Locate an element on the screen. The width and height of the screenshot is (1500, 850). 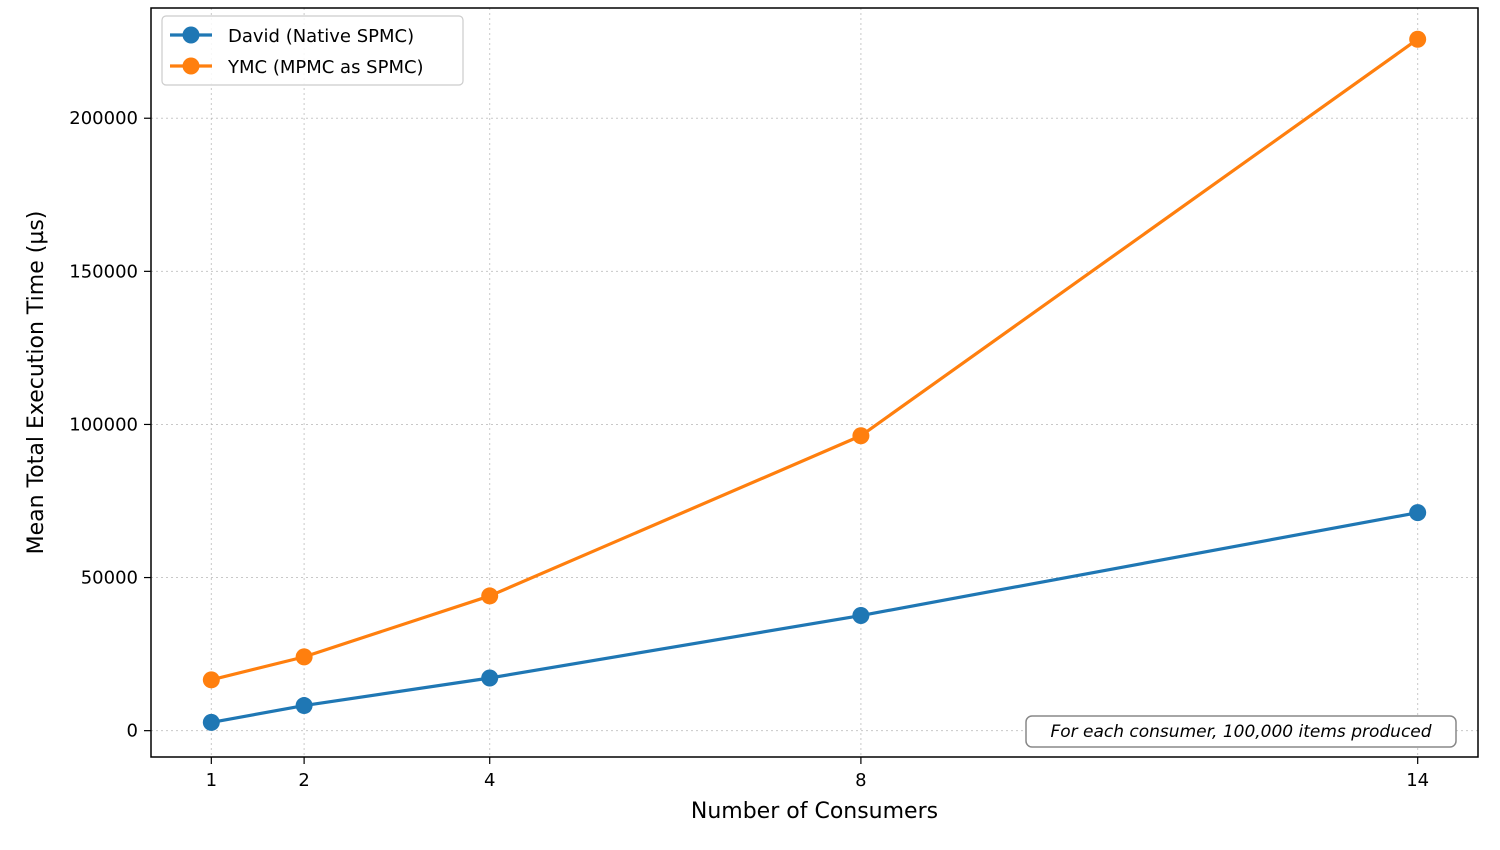
annotation-frame is located at coordinates (1241, 731).